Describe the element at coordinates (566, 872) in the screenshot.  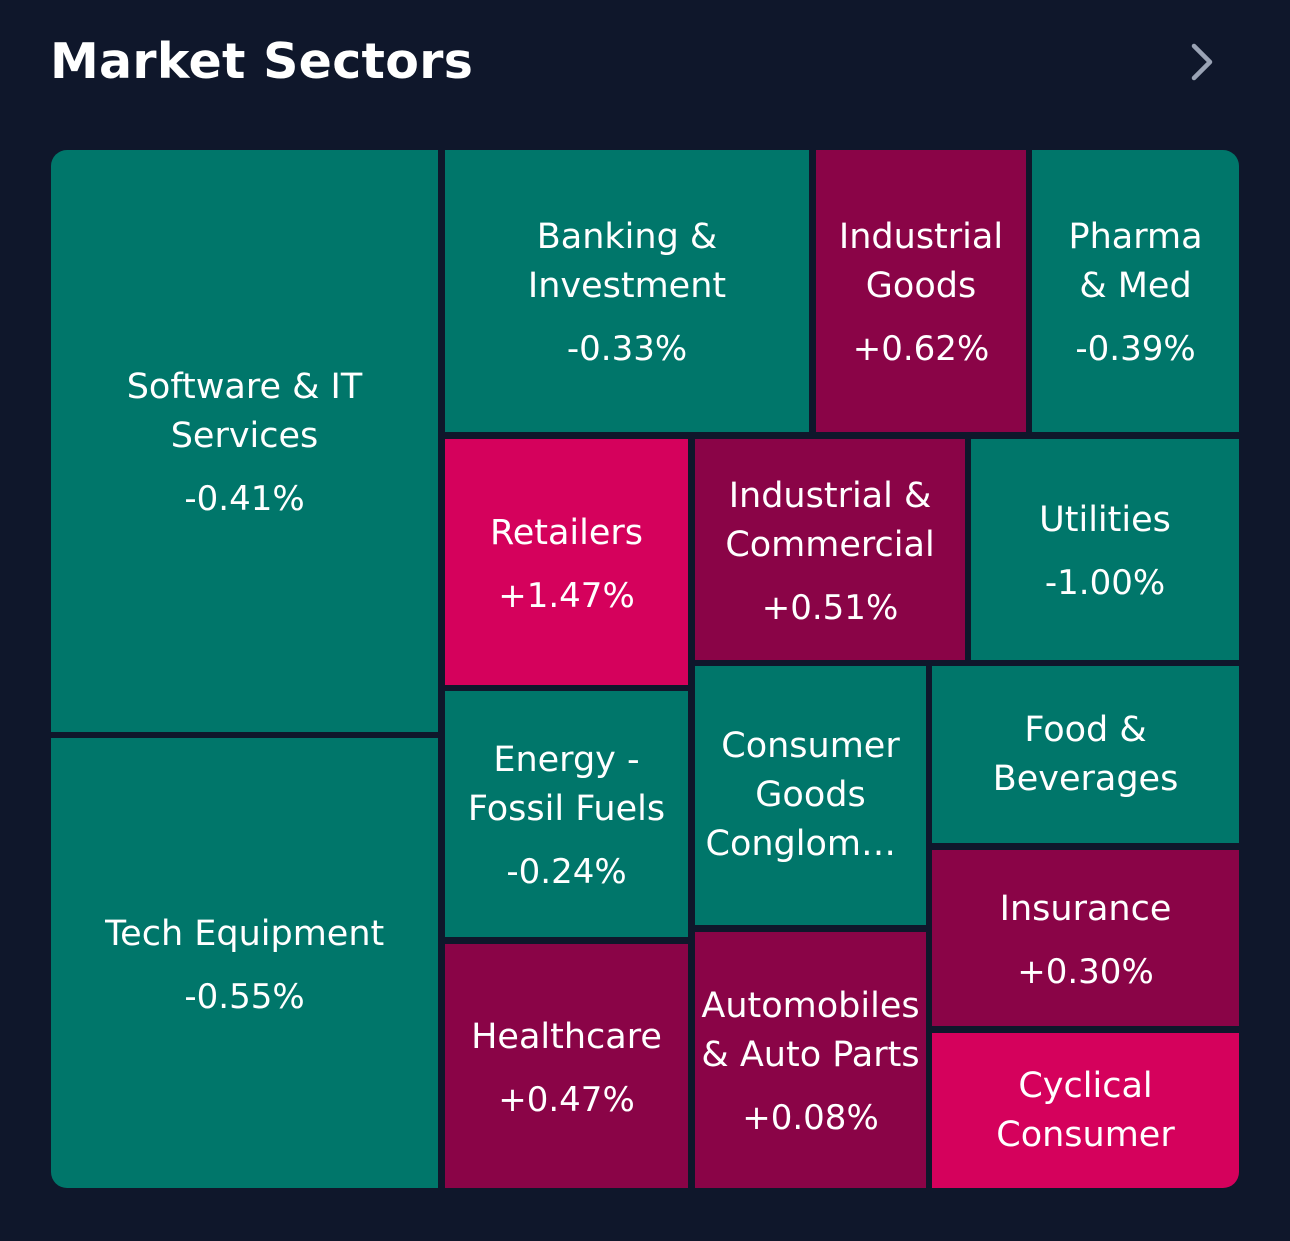
I see `tile-change: -0.24%` at that location.